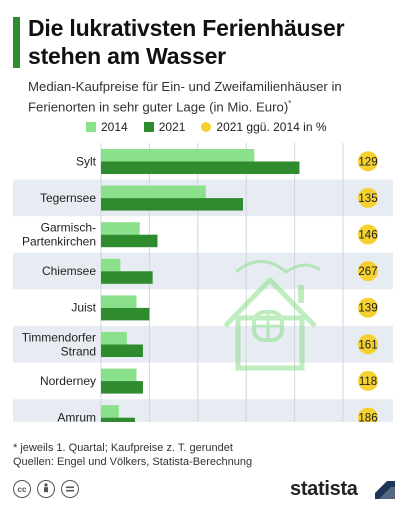 The height and width of the screenshot is (511, 405). What do you see at coordinates (172, 127) in the screenshot?
I see `legend-label-2021: 2021` at bounding box center [172, 127].